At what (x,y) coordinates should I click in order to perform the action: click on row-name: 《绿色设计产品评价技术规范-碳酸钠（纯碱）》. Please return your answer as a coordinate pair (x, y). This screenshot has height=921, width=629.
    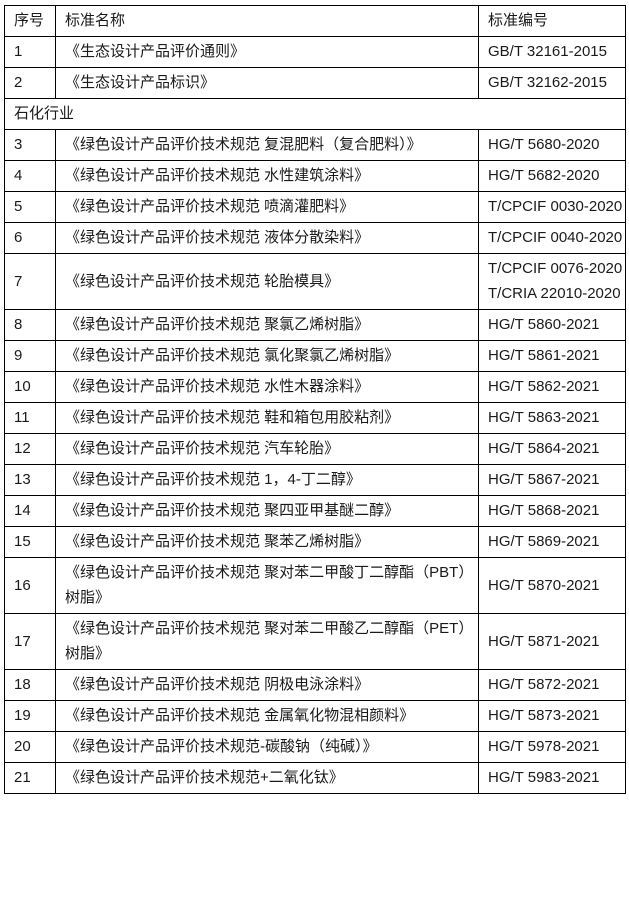
    Looking at the image, I should click on (267, 747).